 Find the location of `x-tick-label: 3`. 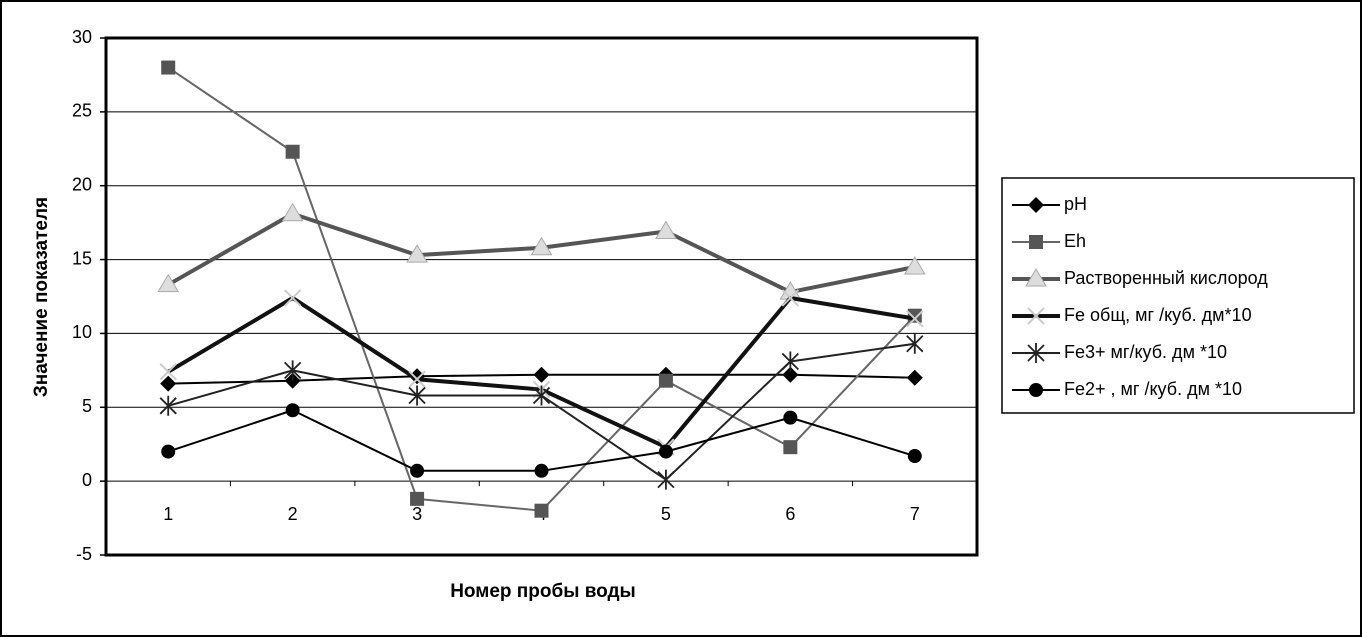

x-tick-label: 3 is located at coordinates (417, 514).